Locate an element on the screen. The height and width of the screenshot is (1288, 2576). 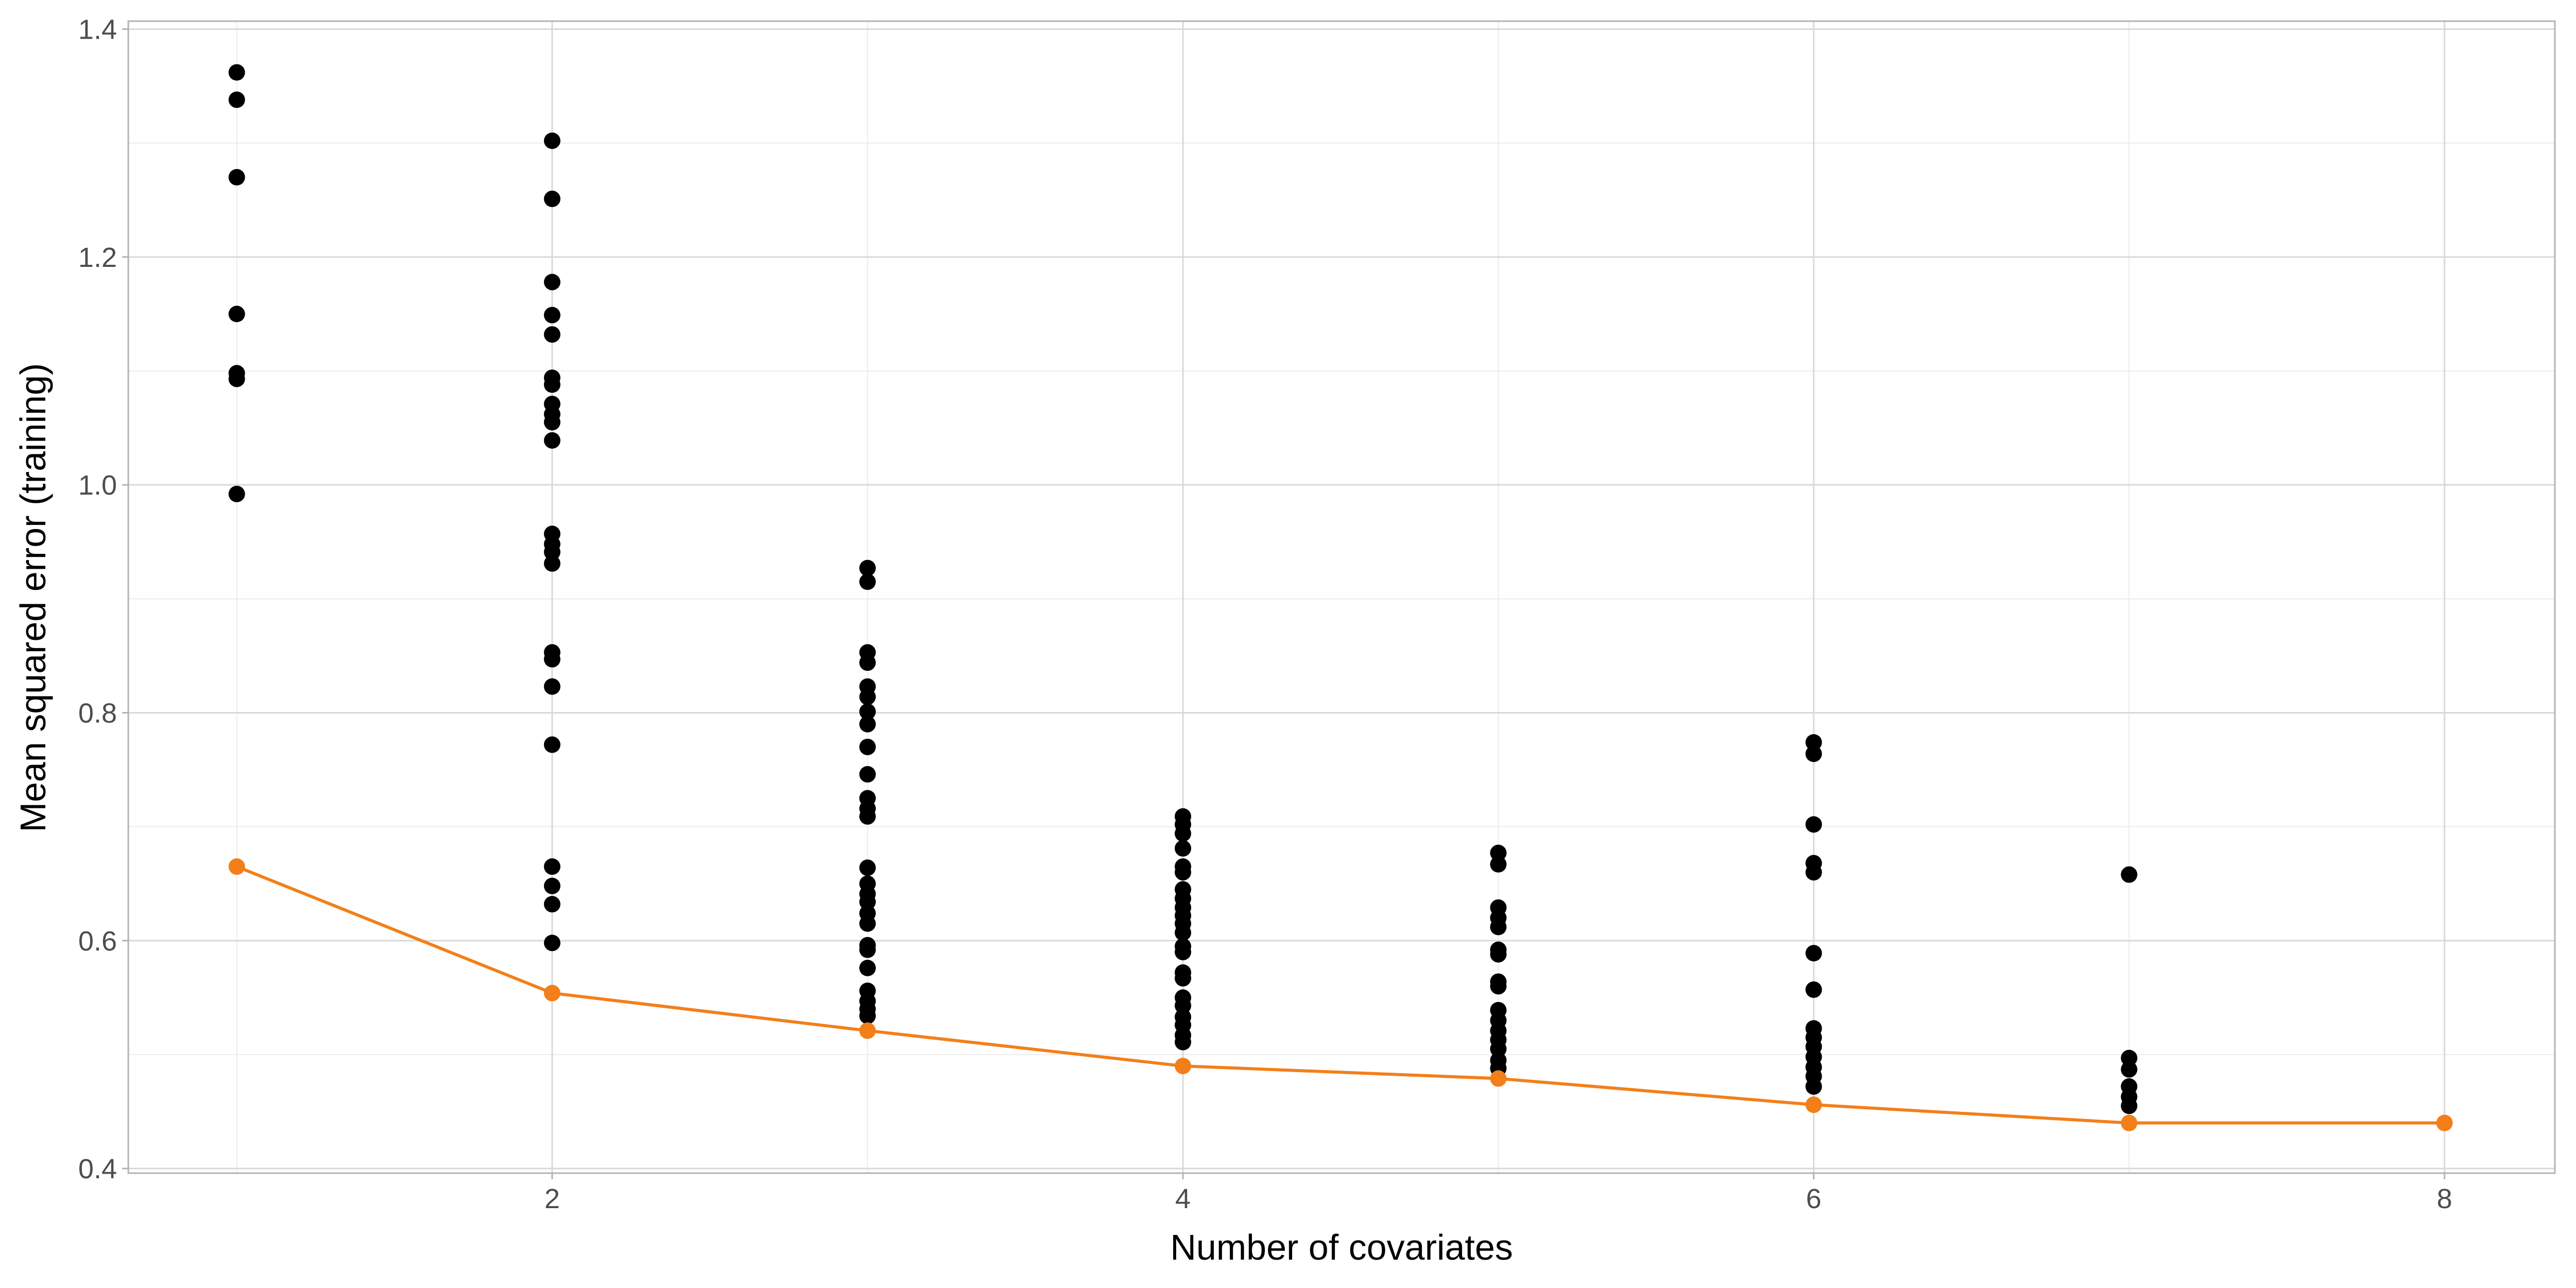
y-tick-label: 1.2 is located at coordinates (97, 257).